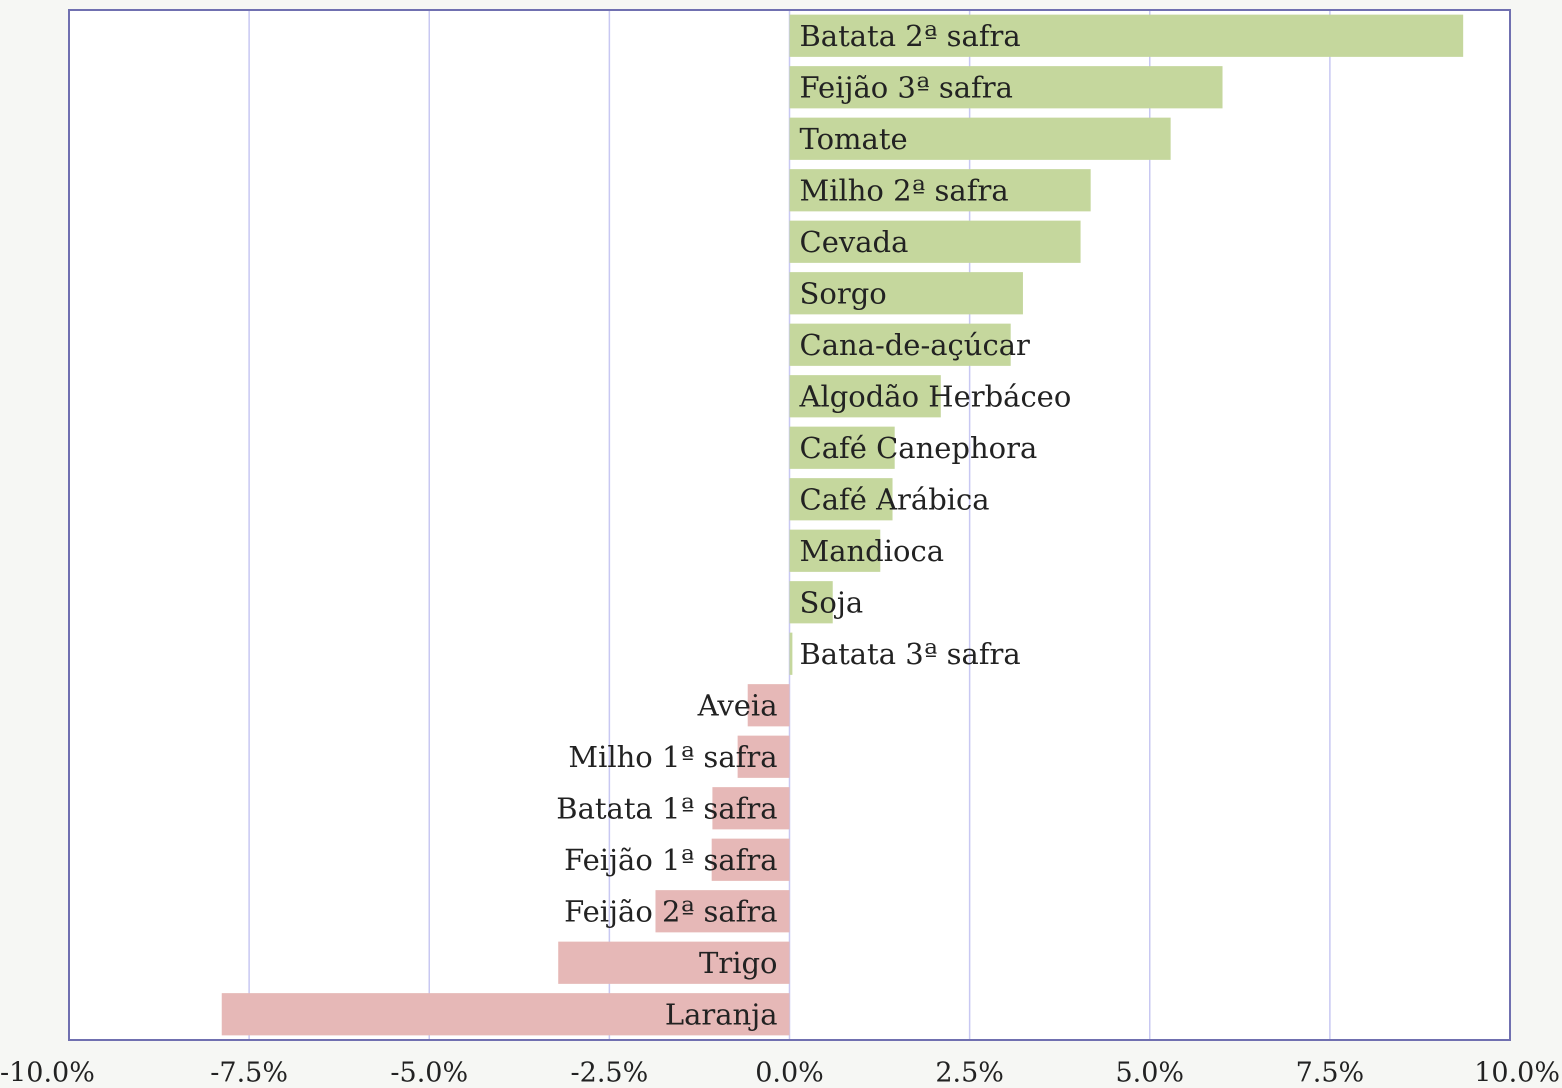  I want to click on bar-label: Laranja, so click(721, 1014).